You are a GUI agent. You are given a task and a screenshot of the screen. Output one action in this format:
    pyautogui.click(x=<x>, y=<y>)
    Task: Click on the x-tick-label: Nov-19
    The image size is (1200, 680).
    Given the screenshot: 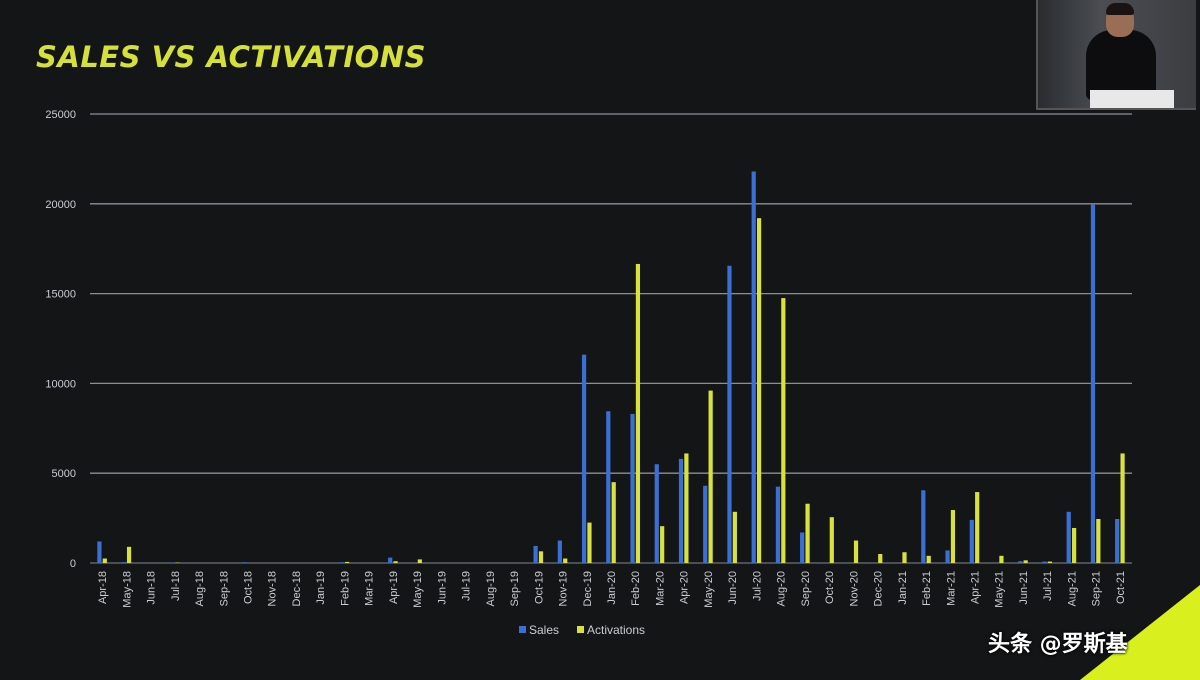 What is the action you would take?
    pyautogui.click(x=564, y=588)
    